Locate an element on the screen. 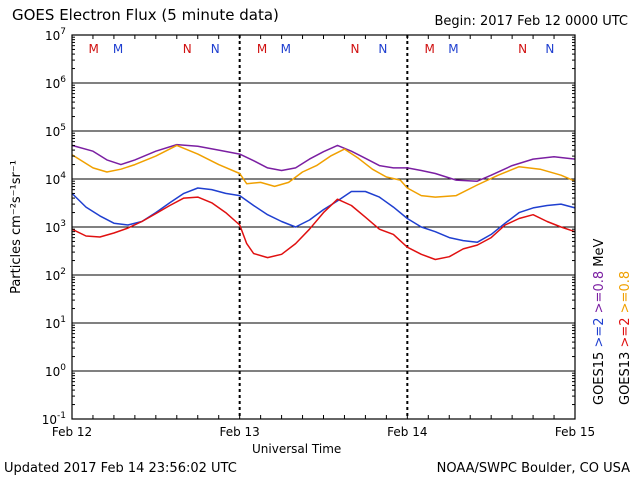 This screenshot has height=480, width=640. y-tick-label: 10⁶ is located at coordinates (55, 83).